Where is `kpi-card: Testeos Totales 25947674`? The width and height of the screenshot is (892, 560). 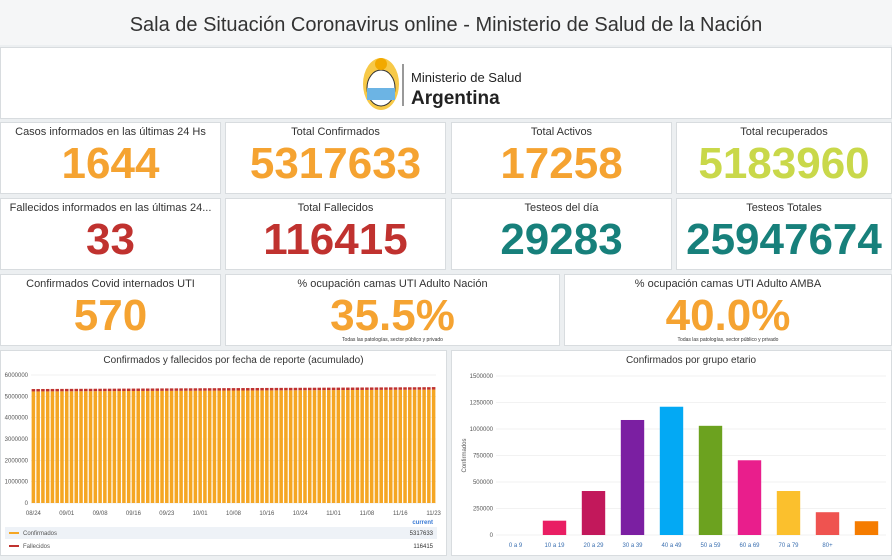
kpi-card: Testeos Totales 25947674 is located at coordinates (784, 234).